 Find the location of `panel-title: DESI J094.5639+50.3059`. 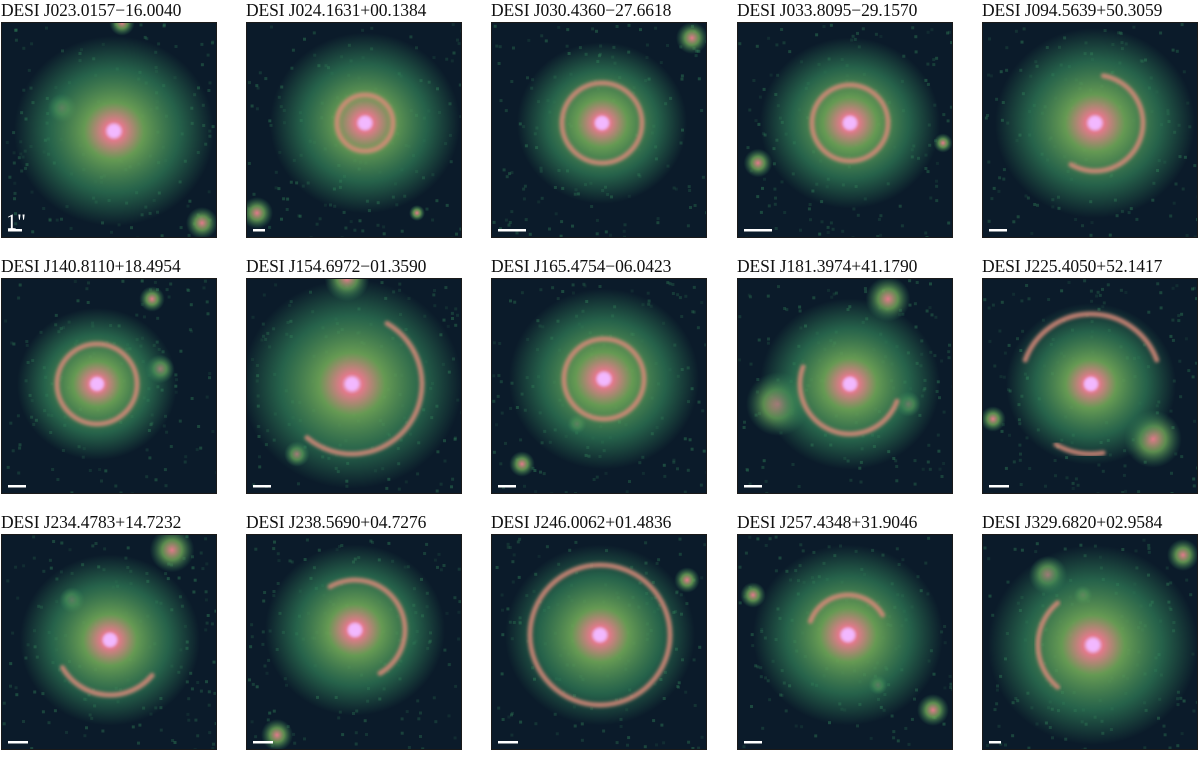

panel-title: DESI J094.5639+50.3059 is located at coordinates (1091, 10).